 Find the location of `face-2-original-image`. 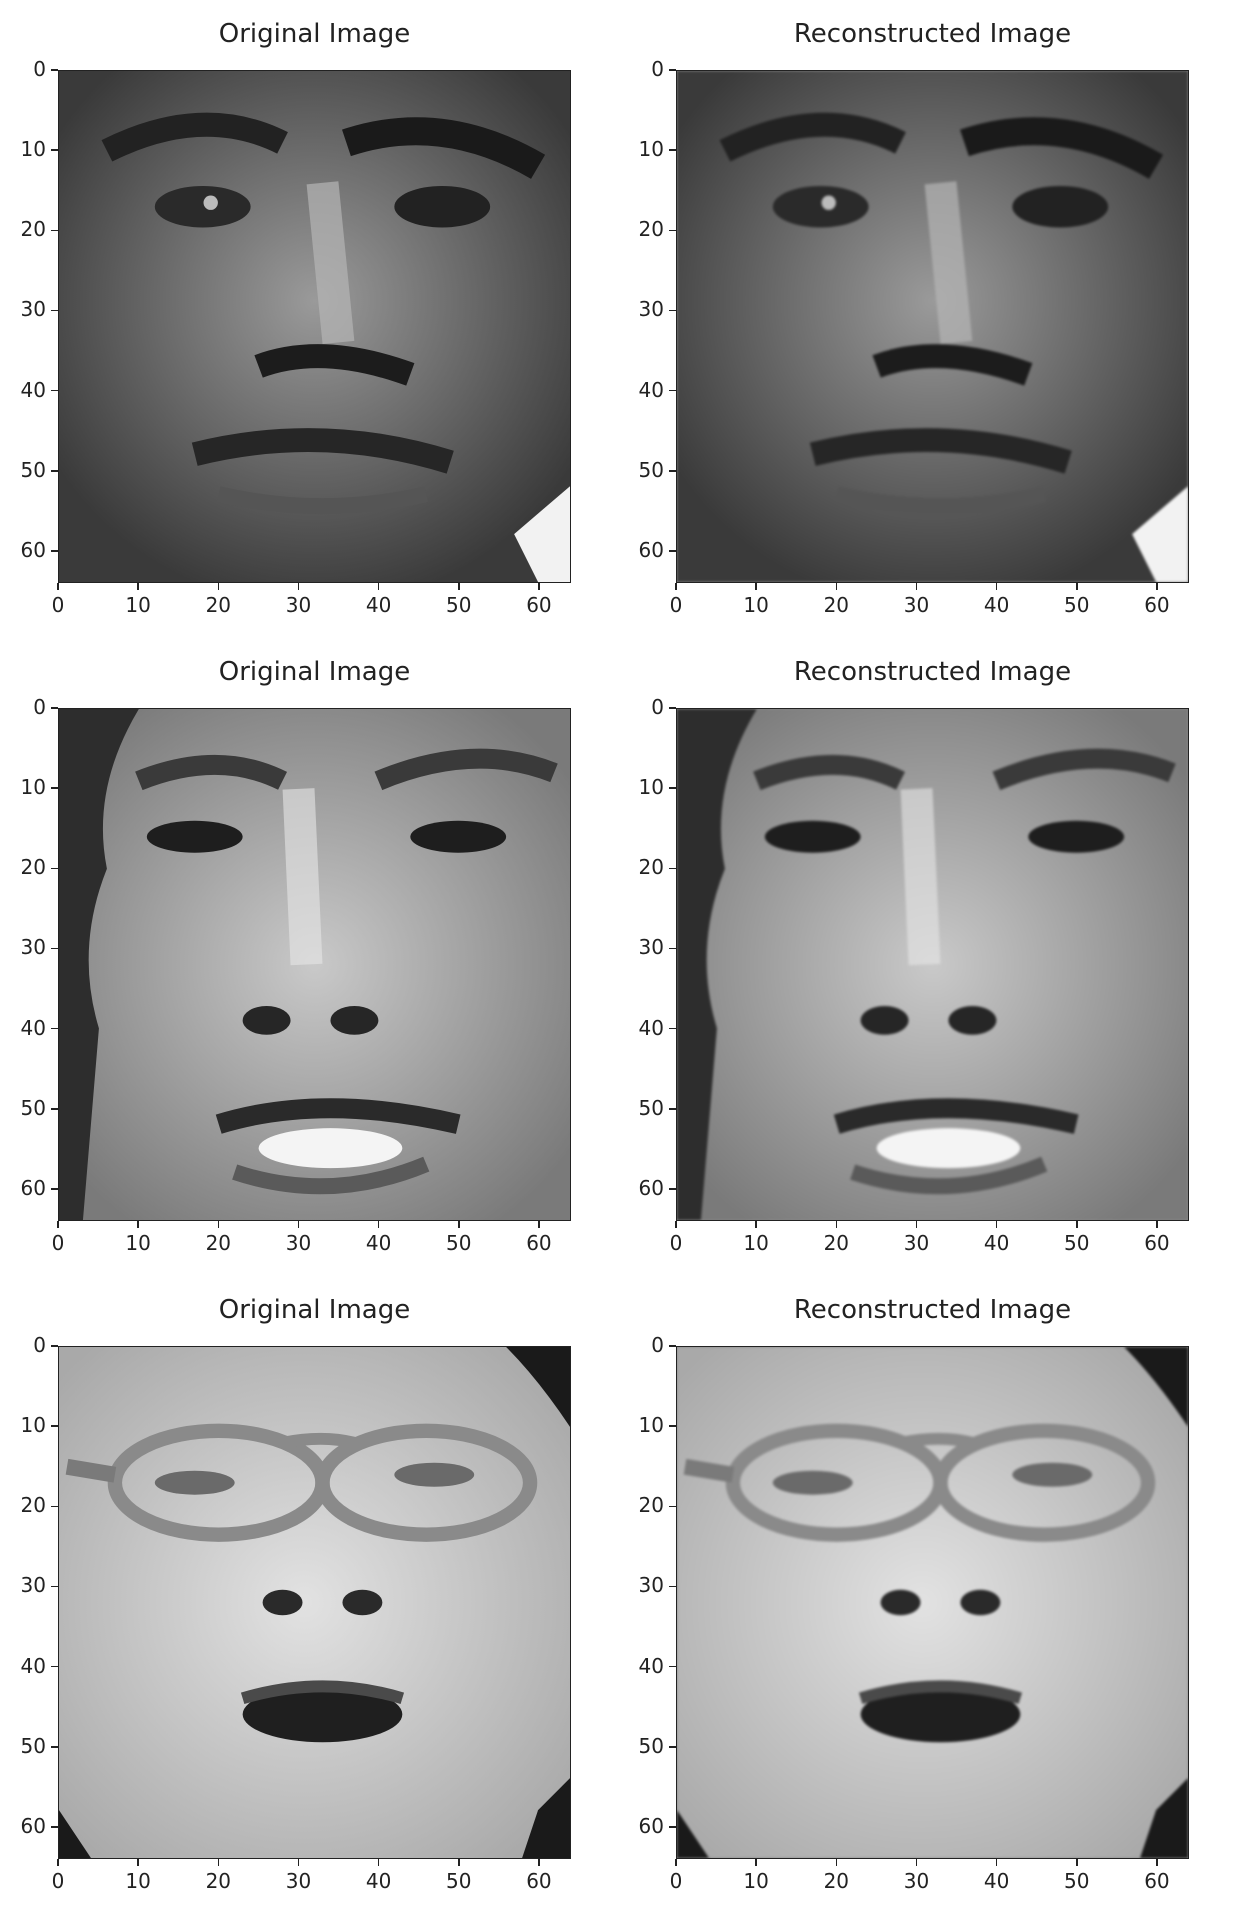

face-2-original-image is located at coordinates (314, 964).